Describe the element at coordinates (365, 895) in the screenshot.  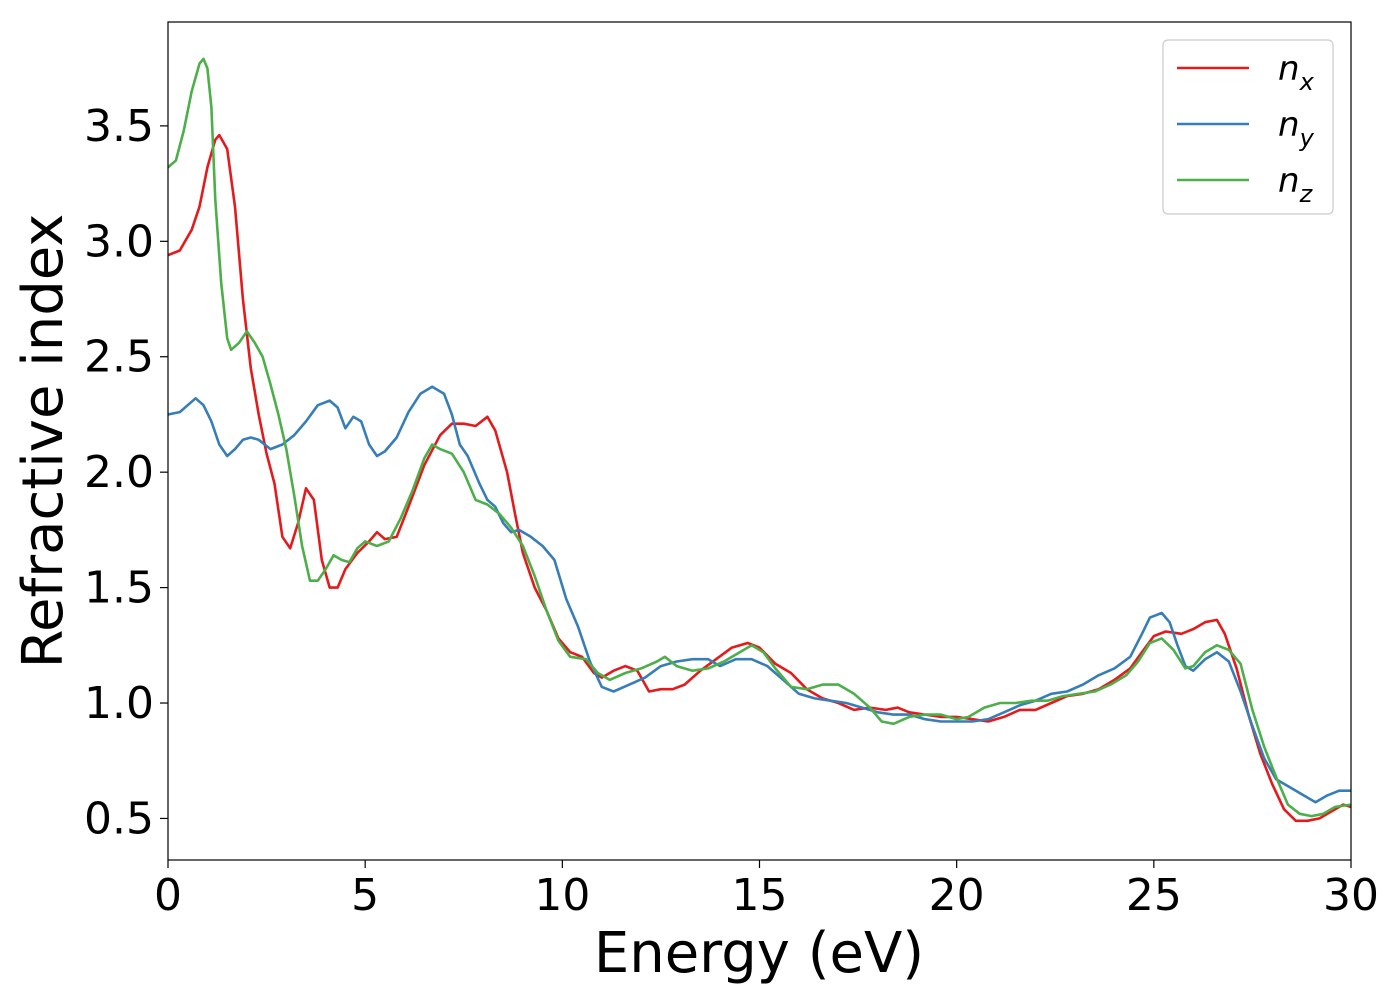
I see `x-tick-label: 5` at that location.